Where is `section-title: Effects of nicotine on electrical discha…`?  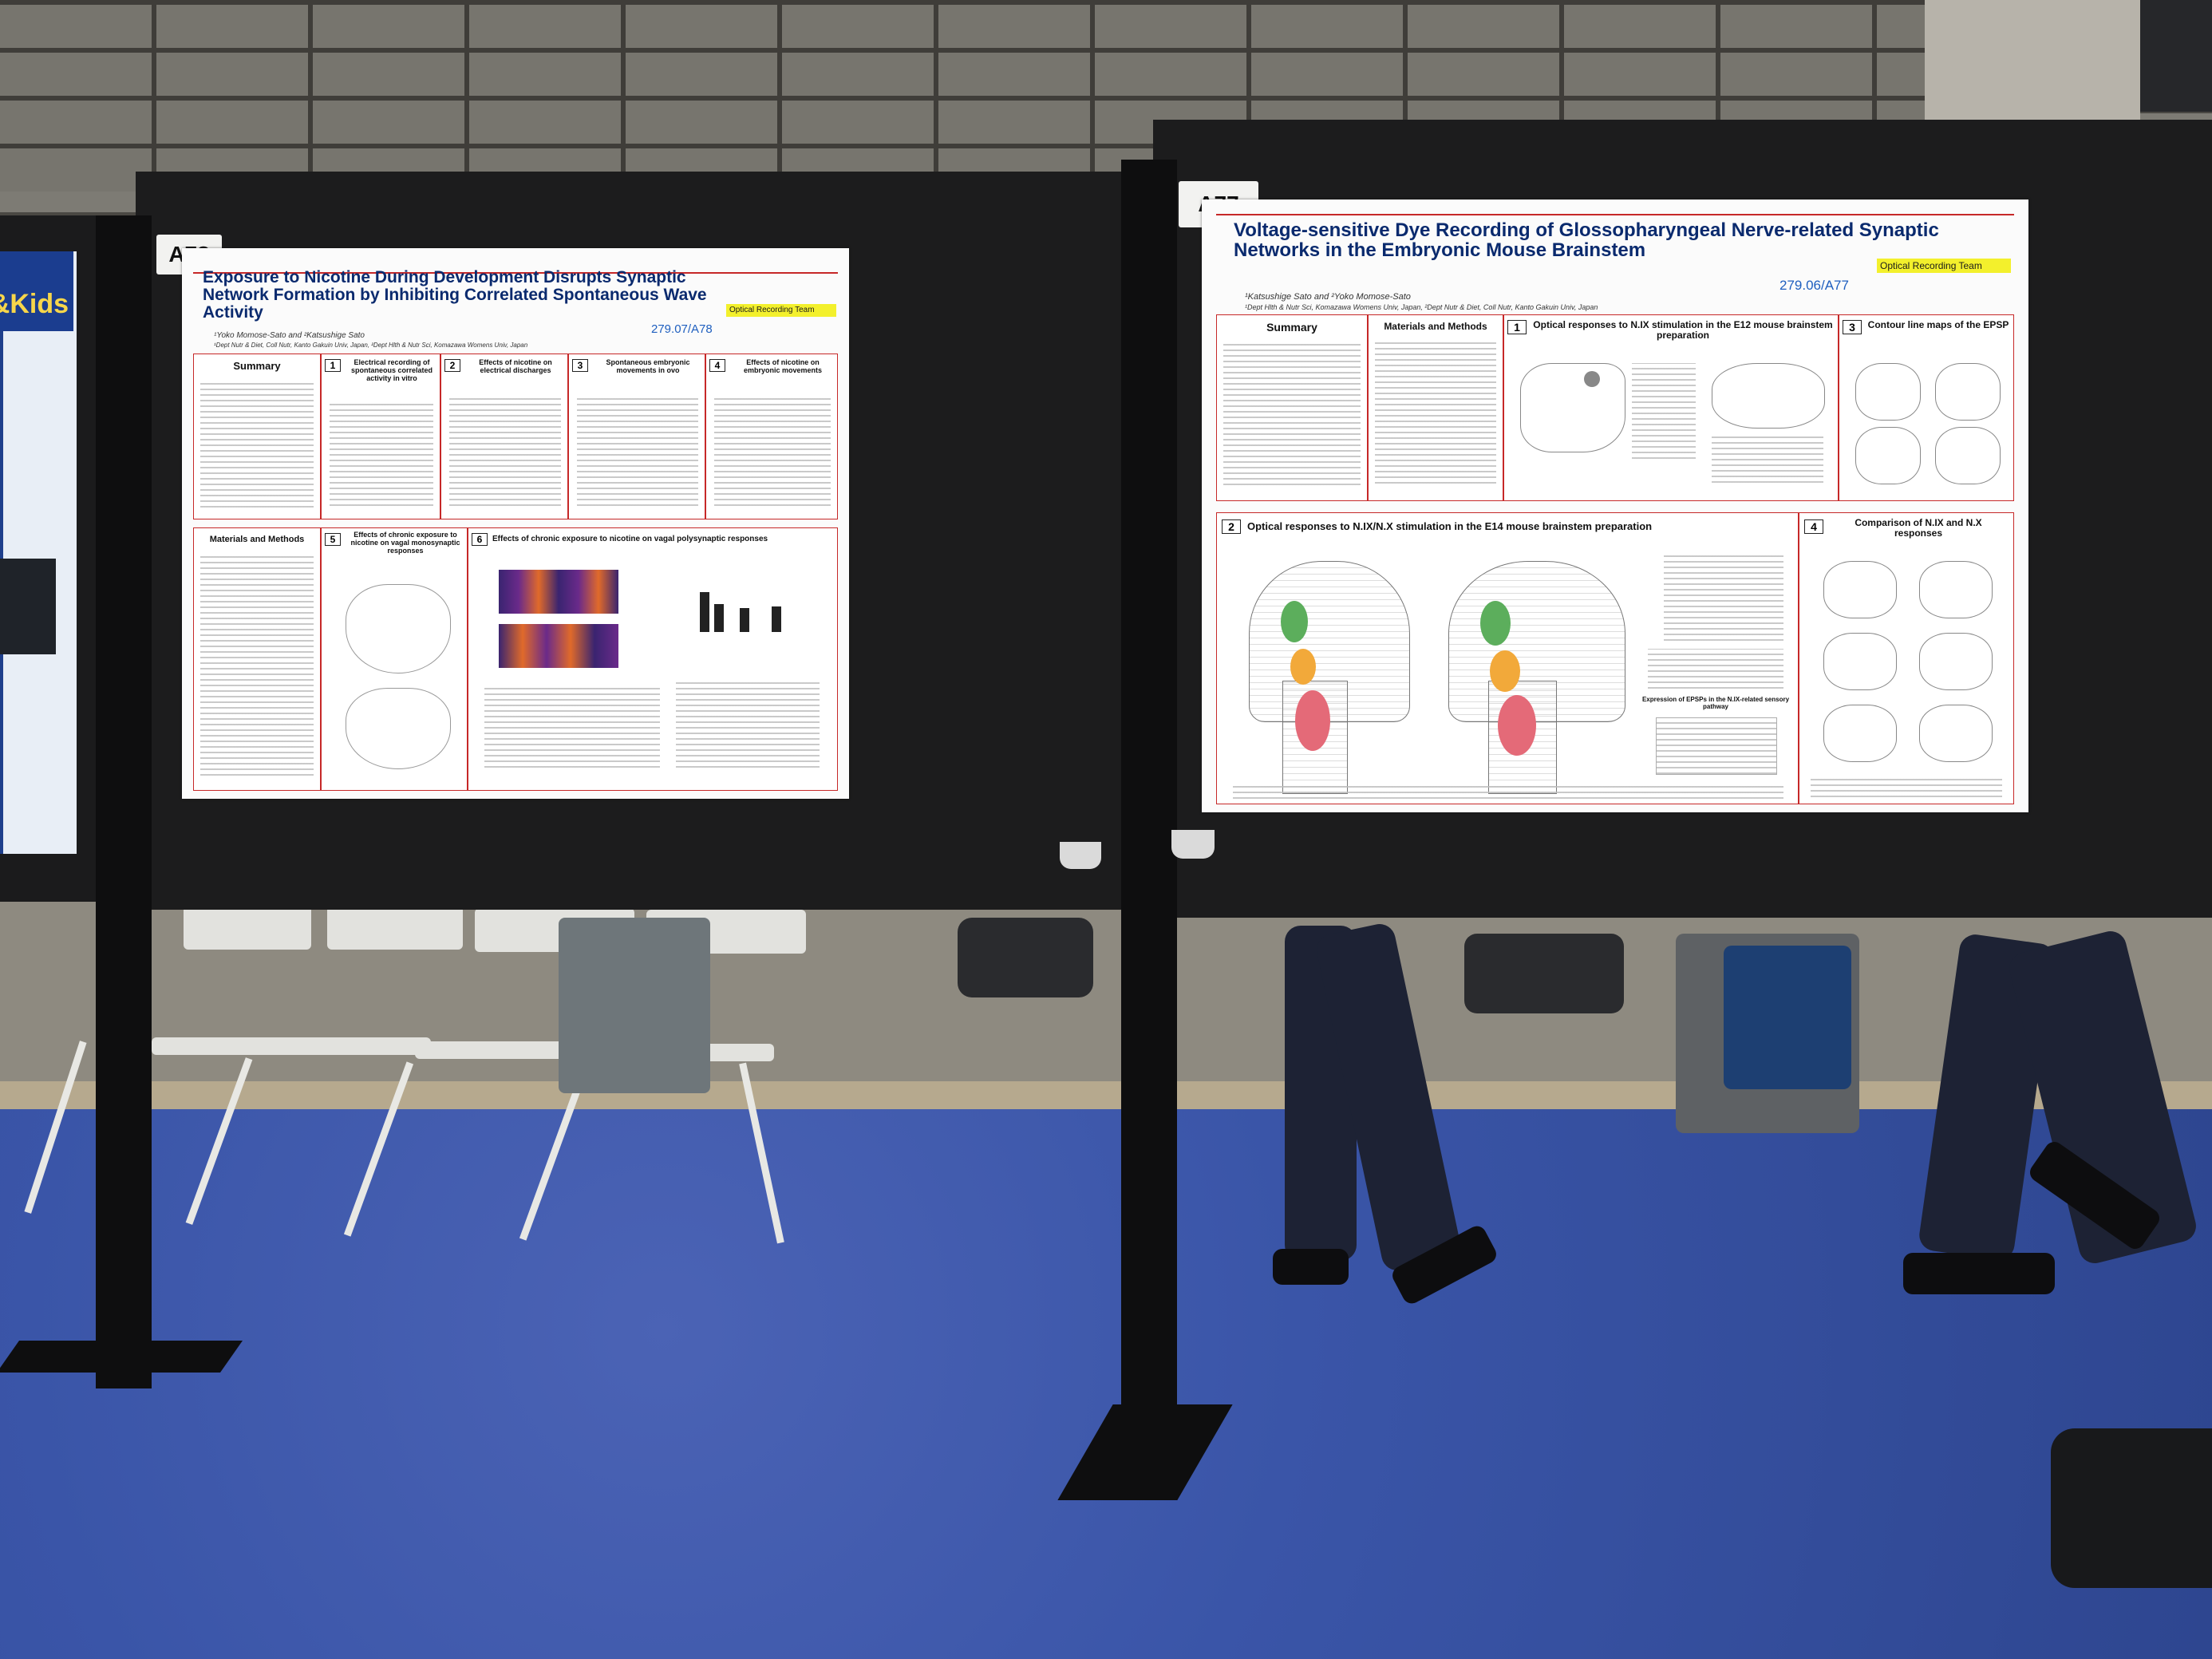
section-title: Effects of nicotine on electrical discha… is located at coordinates (515, 366).